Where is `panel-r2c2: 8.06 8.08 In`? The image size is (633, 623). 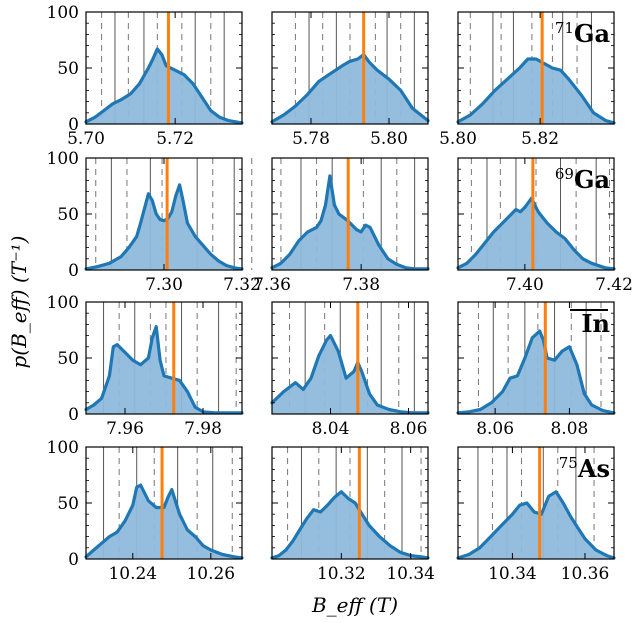 panel-r2c2: 8.06 8.08 In is located at coordinates (536, 370).